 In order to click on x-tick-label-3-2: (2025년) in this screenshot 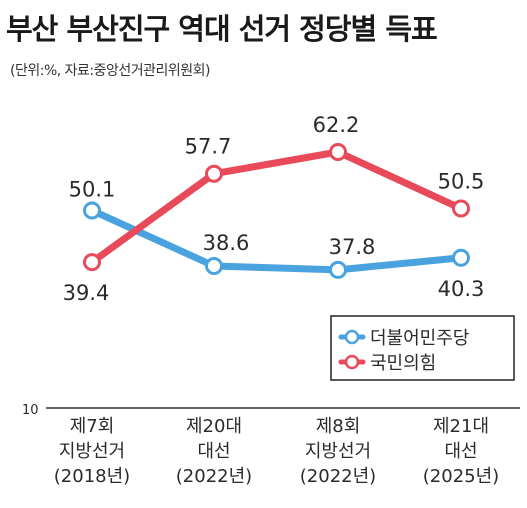, I will do `click(461, 476)`.